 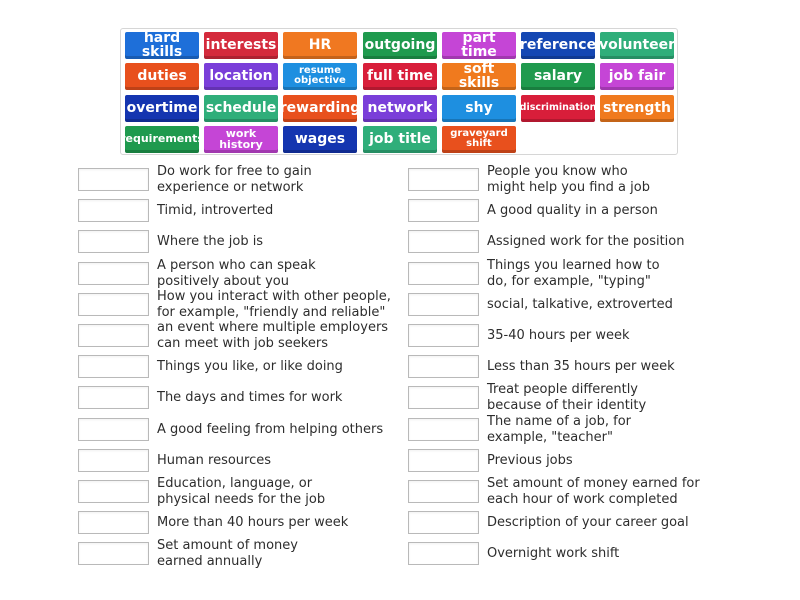 I want to click on word-tile-soft-skills: soft skills, so click(x=479, y=76).